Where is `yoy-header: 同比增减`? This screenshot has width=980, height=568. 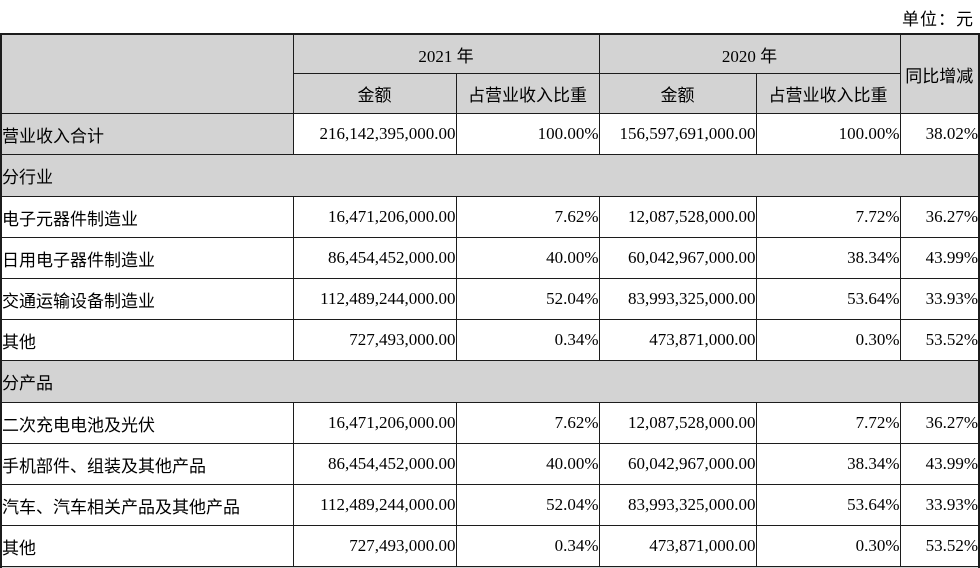 yoy-header: 同比增减 is located at coordinates (939, 73).